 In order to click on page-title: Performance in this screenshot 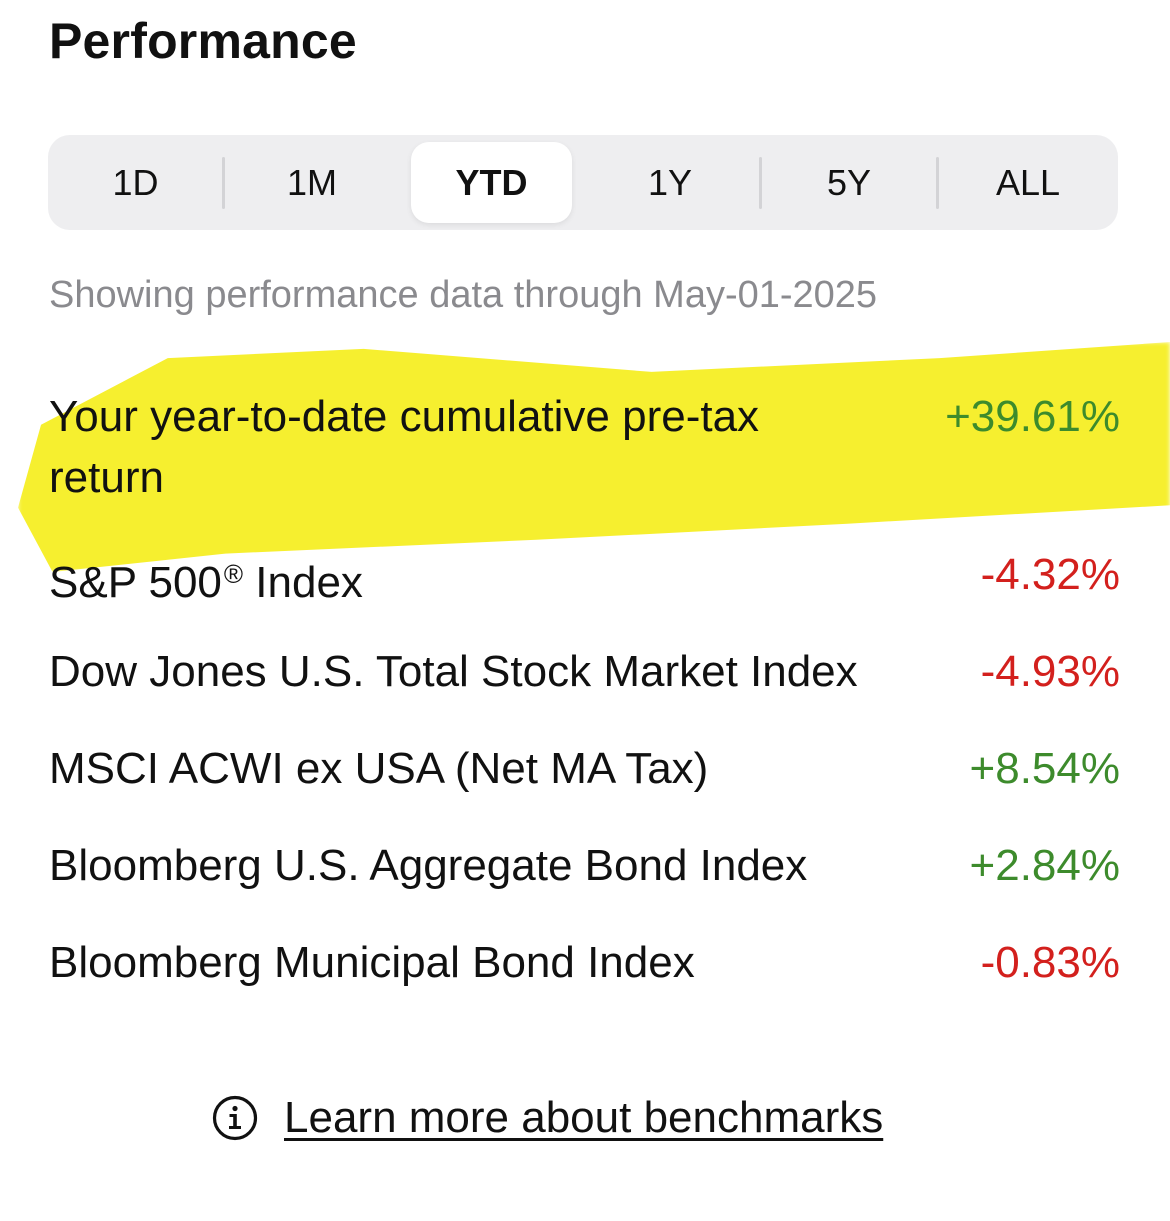, I will do `click(203, 41)`.